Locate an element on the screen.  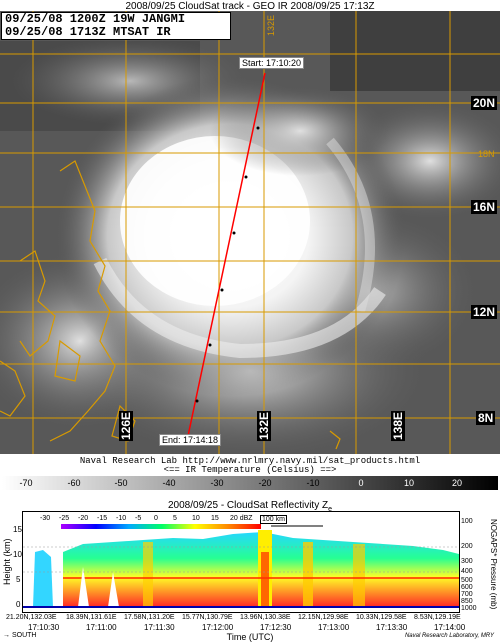
lon-label-faded: 132E is located at coordinates (271, 26).